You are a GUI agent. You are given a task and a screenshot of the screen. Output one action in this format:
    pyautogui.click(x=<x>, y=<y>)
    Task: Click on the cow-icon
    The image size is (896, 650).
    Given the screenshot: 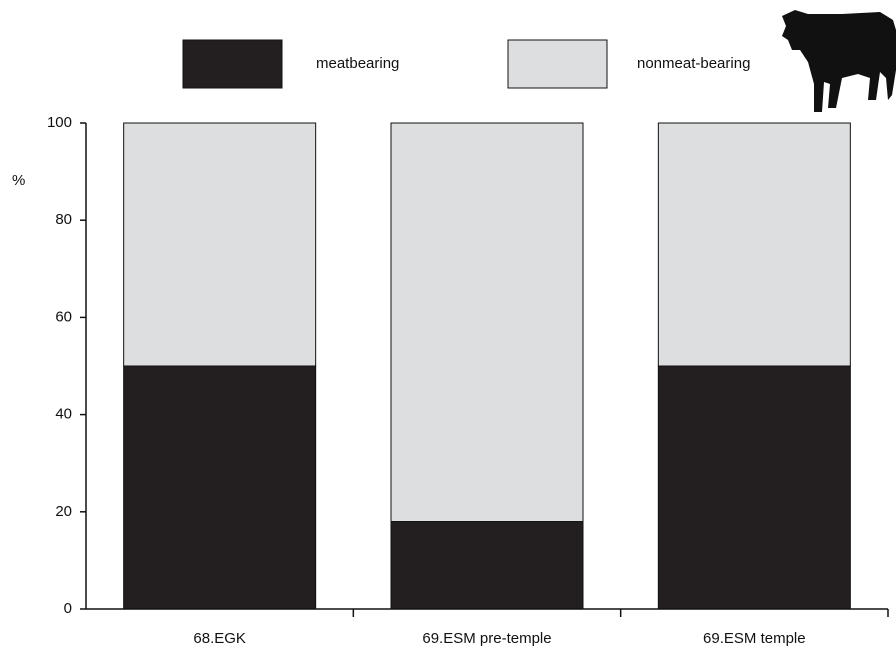 What is the action you would take?
    pyautogui.click(x=839, y=61)
    